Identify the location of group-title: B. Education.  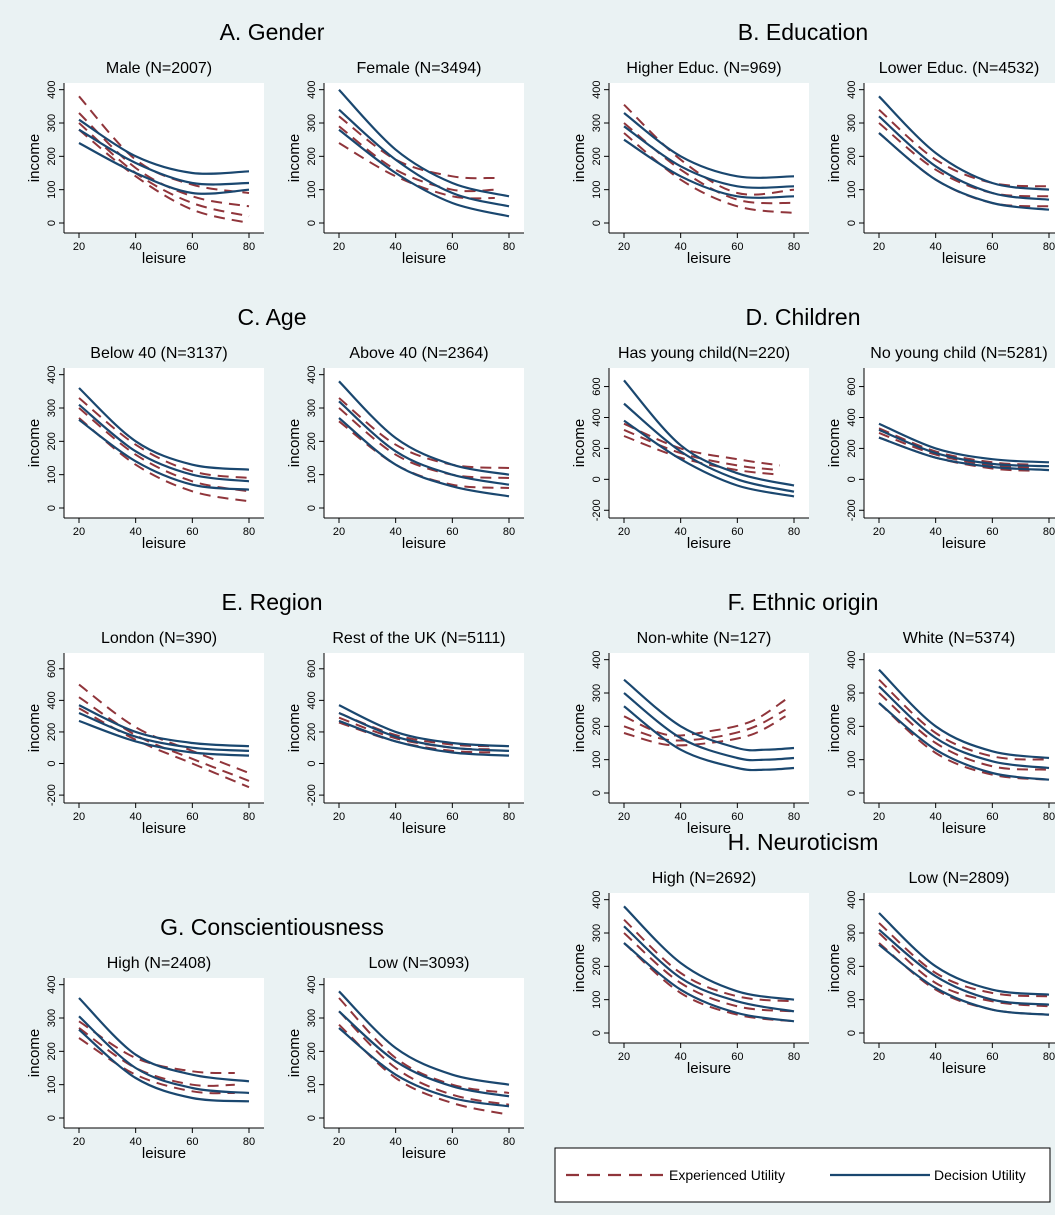
(803, 32).